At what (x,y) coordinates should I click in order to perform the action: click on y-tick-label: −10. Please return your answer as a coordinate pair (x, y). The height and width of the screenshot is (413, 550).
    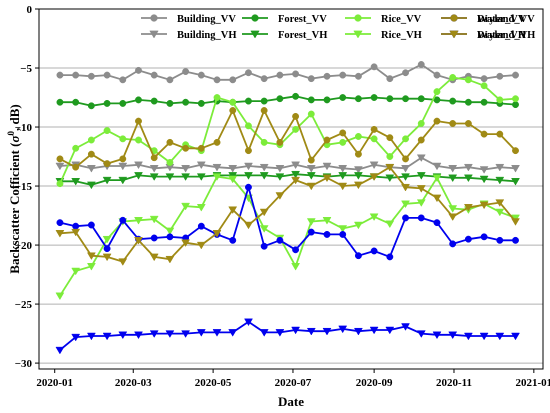
    Looking at the image, I should click on (24, 128).